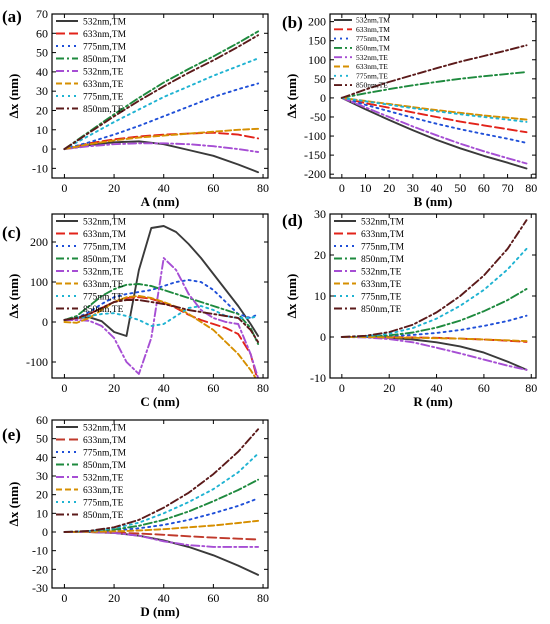 This screenshot has height=624, width=550. I want to click on y-tick-label: 40, so click(42, 72).